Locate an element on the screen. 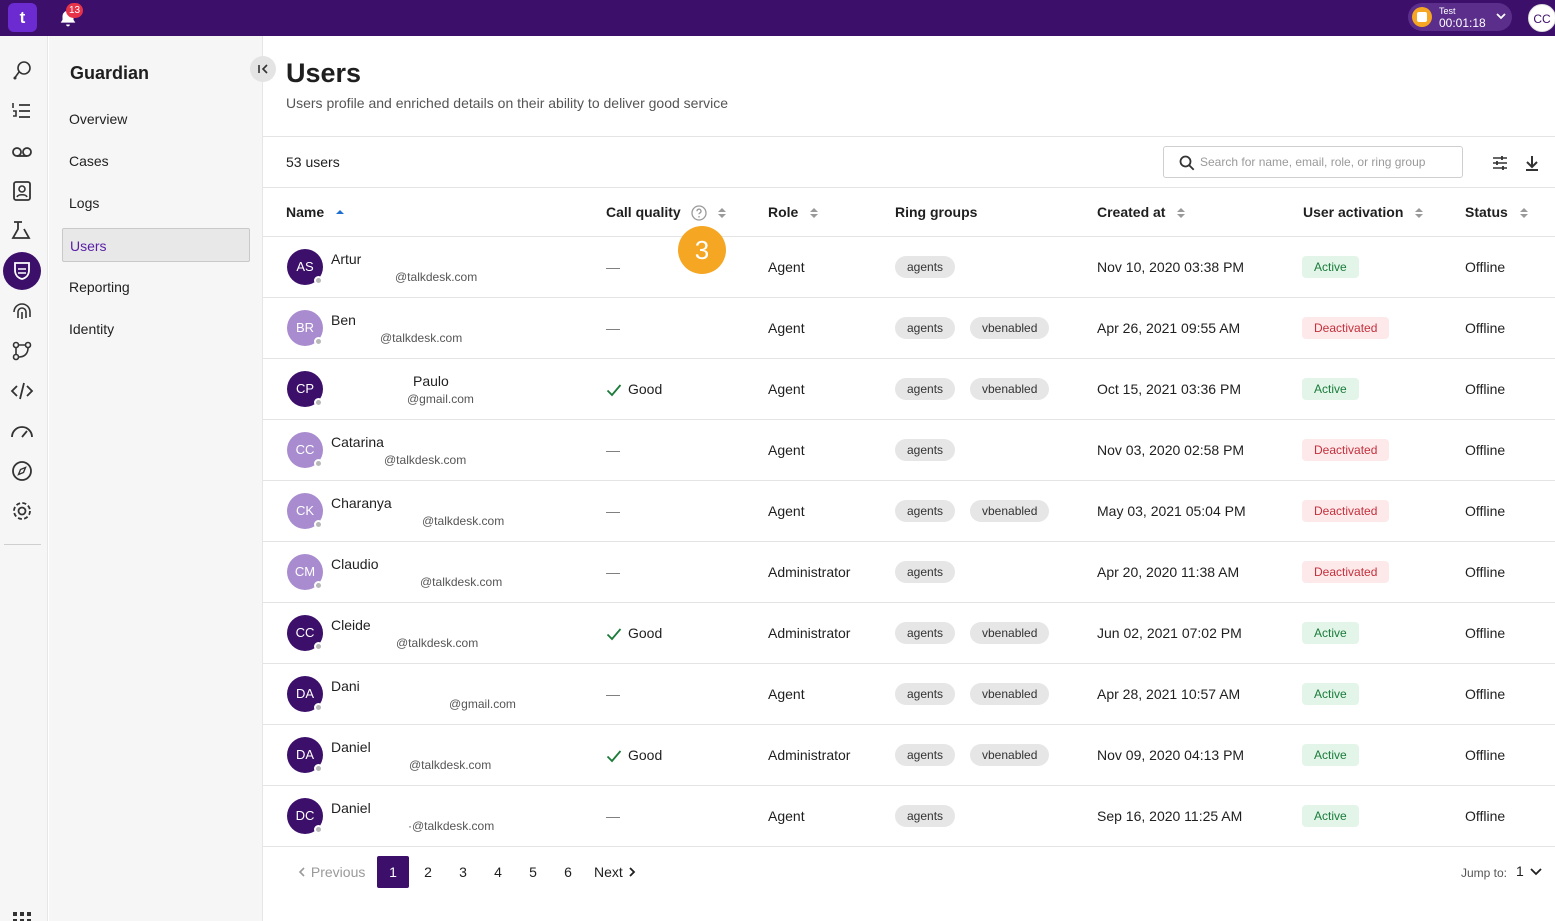  page-title: Users is located at coordinates (324, 73).